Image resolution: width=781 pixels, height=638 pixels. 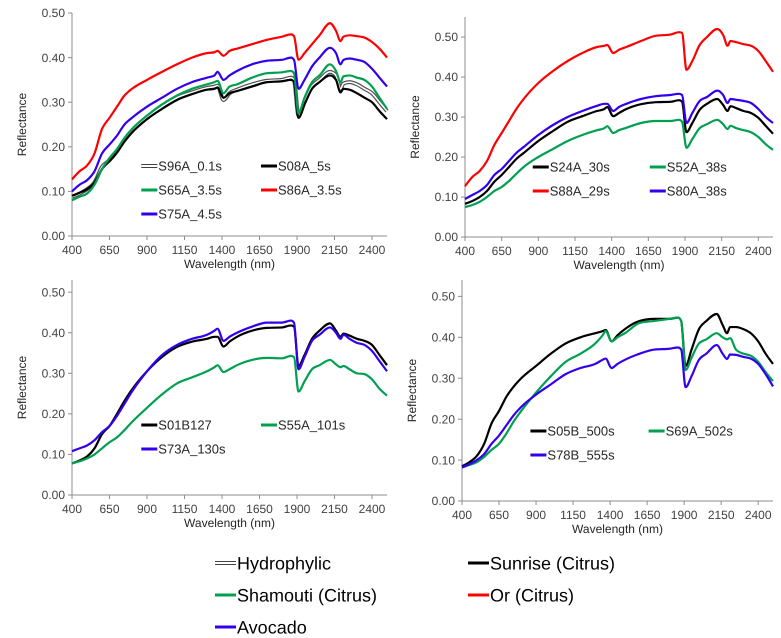 I want to click on legend-label: S08A_5s, so click(x=305, y=166).